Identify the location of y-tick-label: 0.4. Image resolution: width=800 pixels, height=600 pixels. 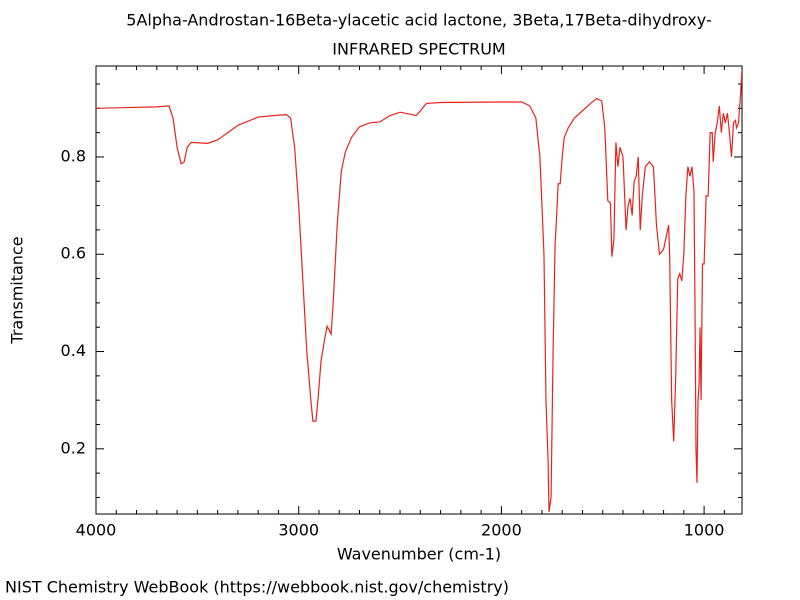
(73, 350).